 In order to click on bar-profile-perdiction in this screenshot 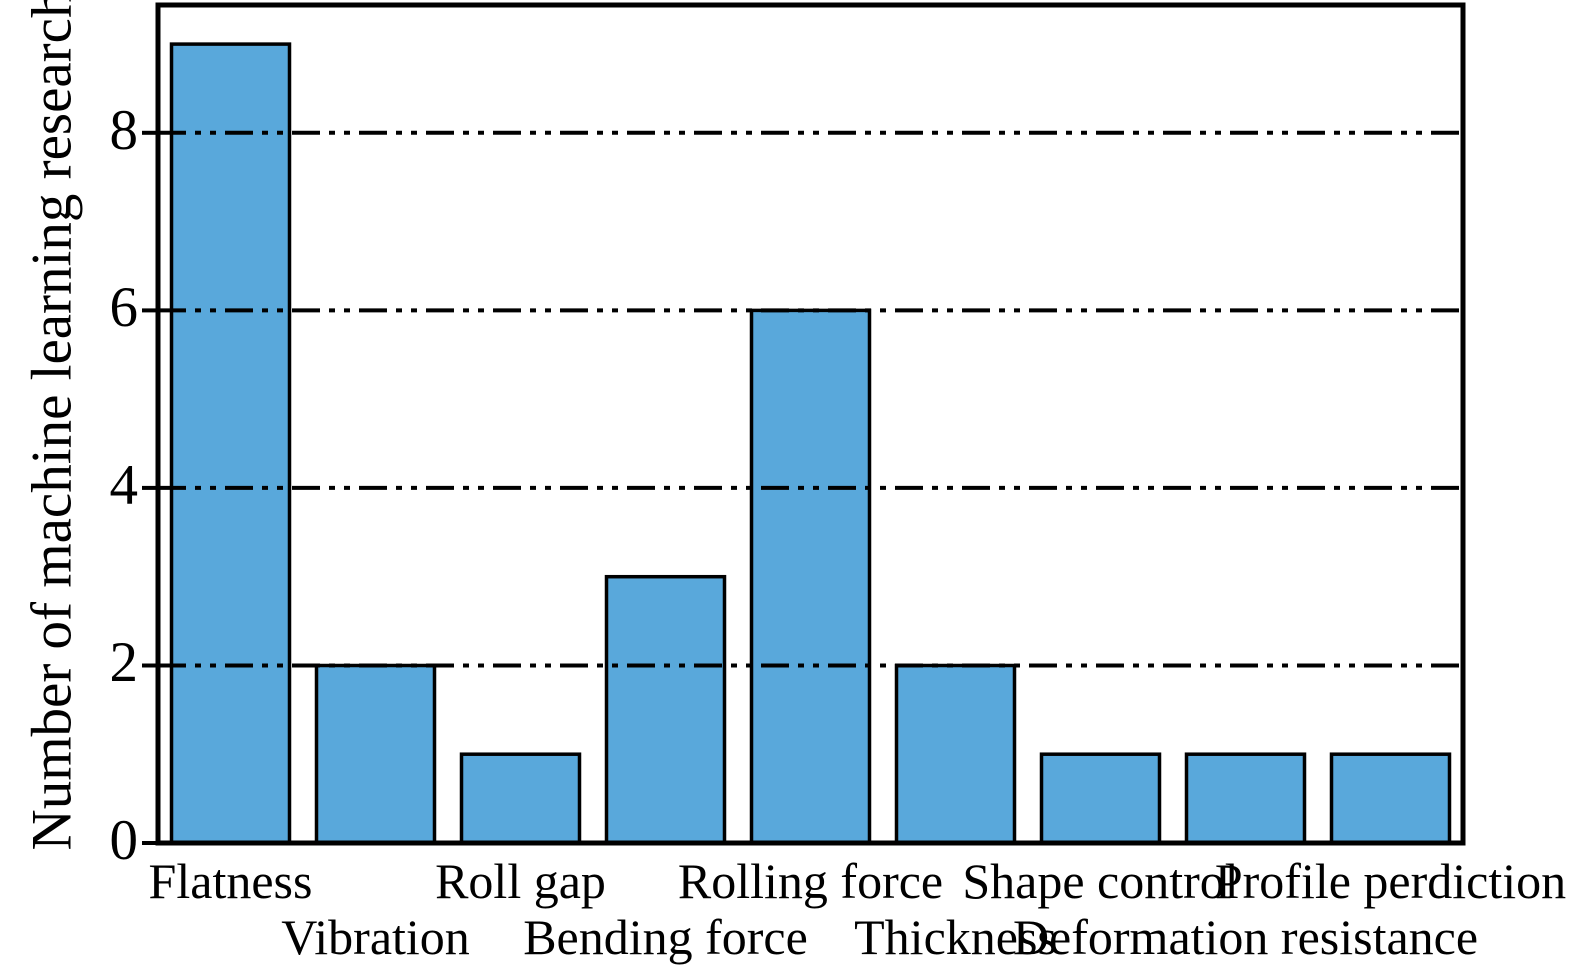, I will do `click(1390, 798)`.